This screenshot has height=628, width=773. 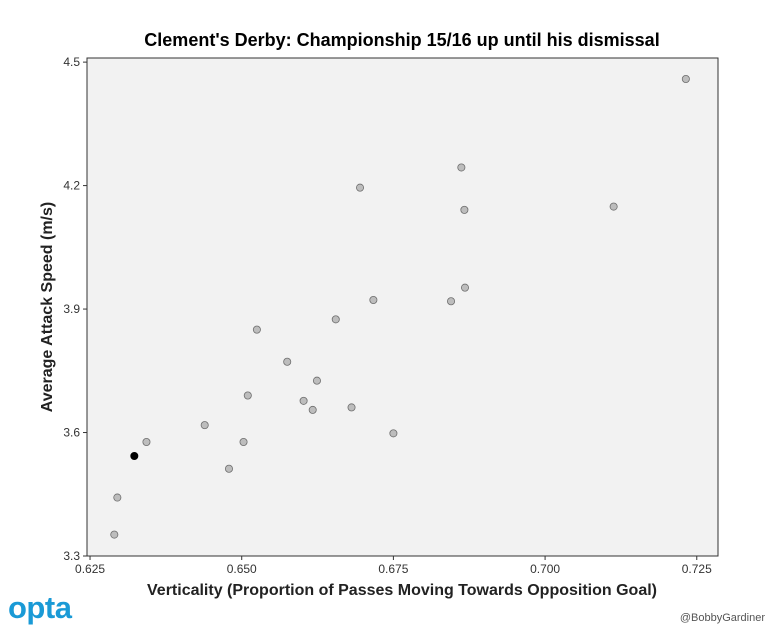 I want to click on y-tick-label: 3.9, so click(x=71, y=309).